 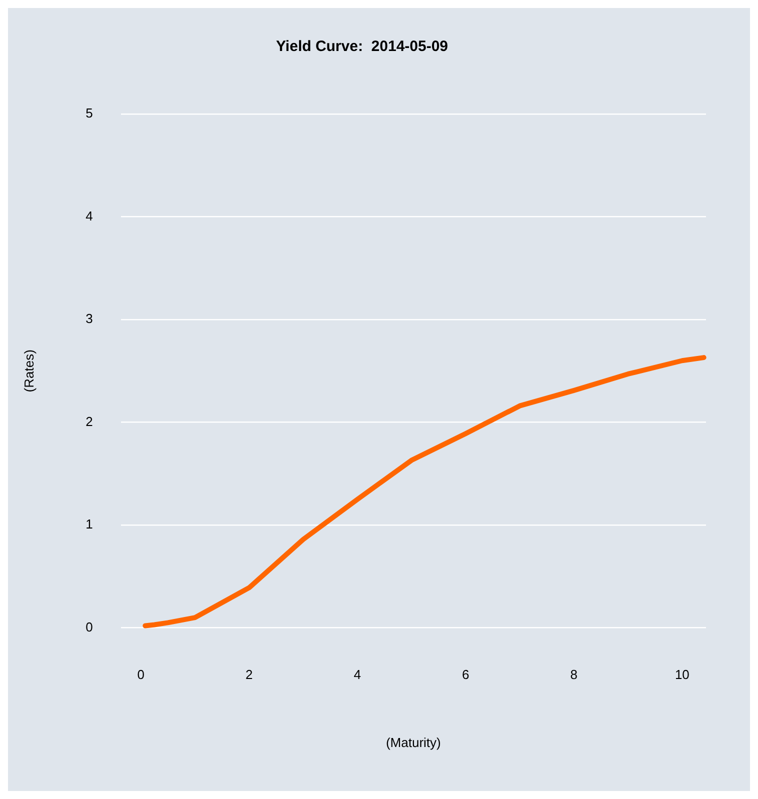 What do you see at coordinates (89, 216) in the screenshot?
I see `y-tick-label: 4` at bounding box center [89, 216].